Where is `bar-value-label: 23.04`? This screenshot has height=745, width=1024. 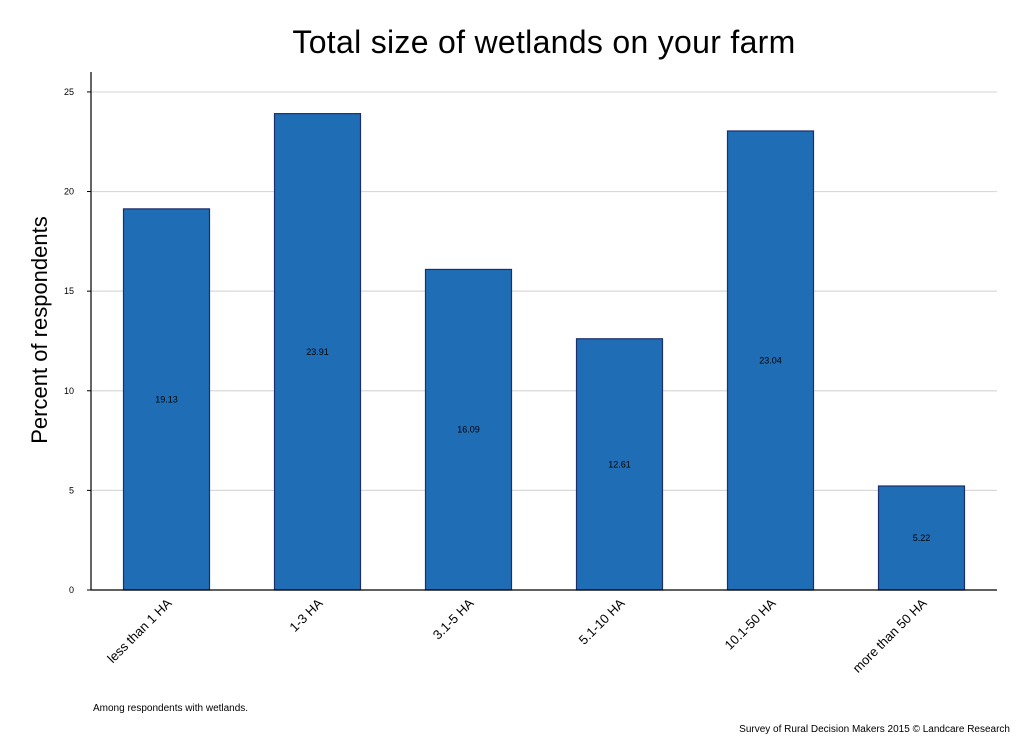
bar-value-label: 23.04 is located at coordinates (770, 360).